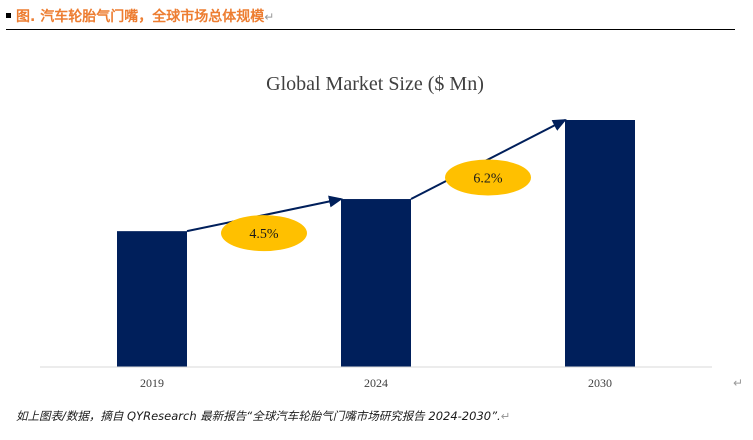  I want to click on bar-2019, so click(152, 299).